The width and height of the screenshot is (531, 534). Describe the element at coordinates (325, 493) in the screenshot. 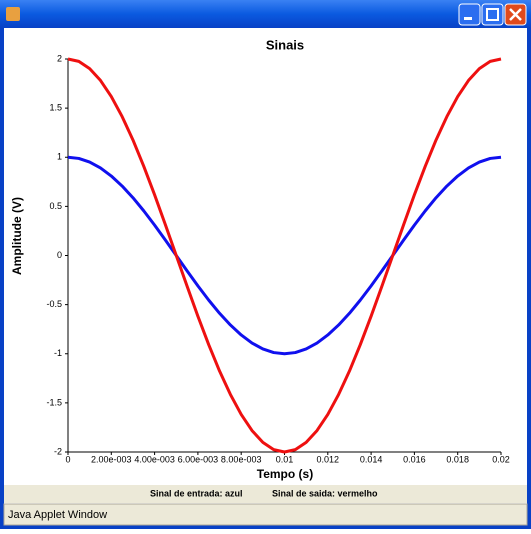

I see `legend-note: Sinal de saida: vermelho` at that location.